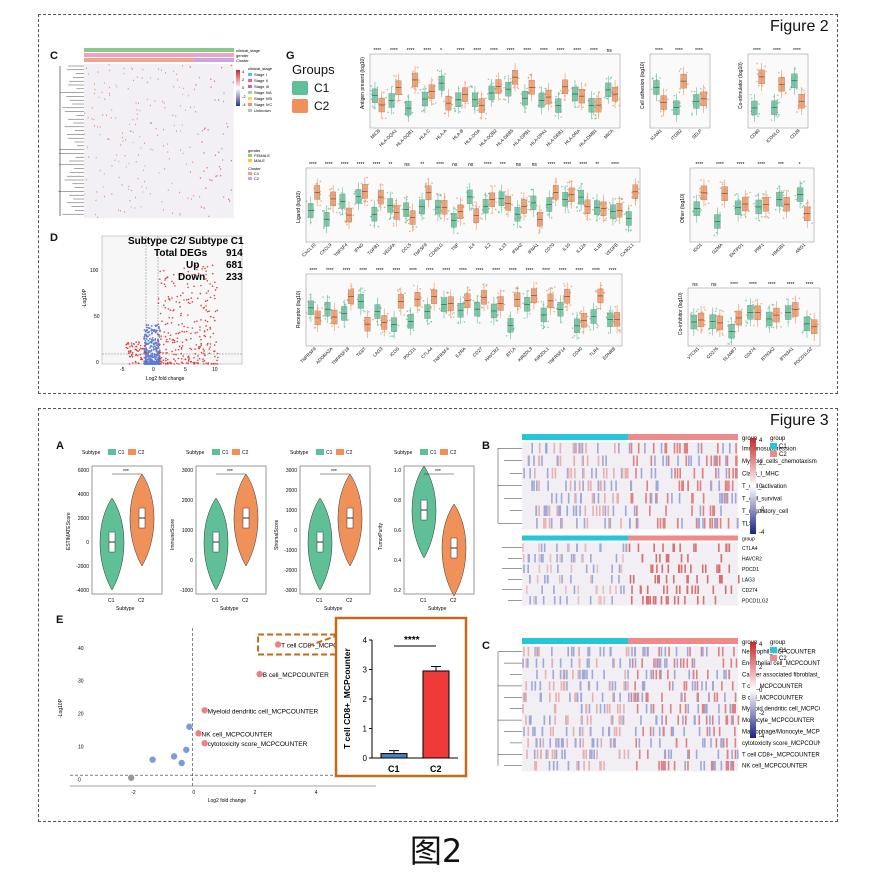  Describe the element at coordinates (577, 352) in the screenshot. I see `gene-label: CD40` at that location.